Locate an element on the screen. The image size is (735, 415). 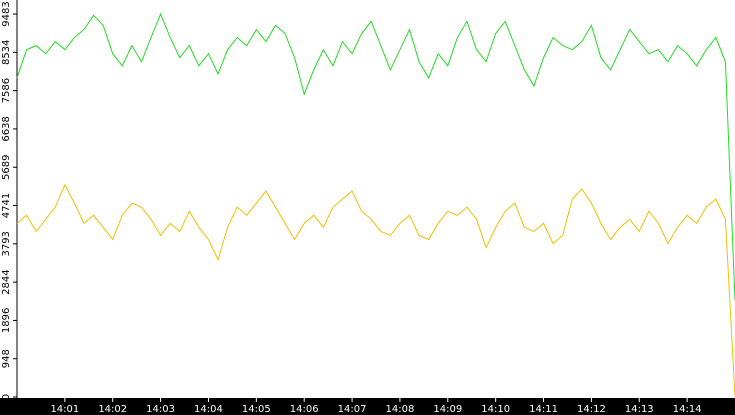
y-tick-label: 4741 is located at coordinates (6, 205).